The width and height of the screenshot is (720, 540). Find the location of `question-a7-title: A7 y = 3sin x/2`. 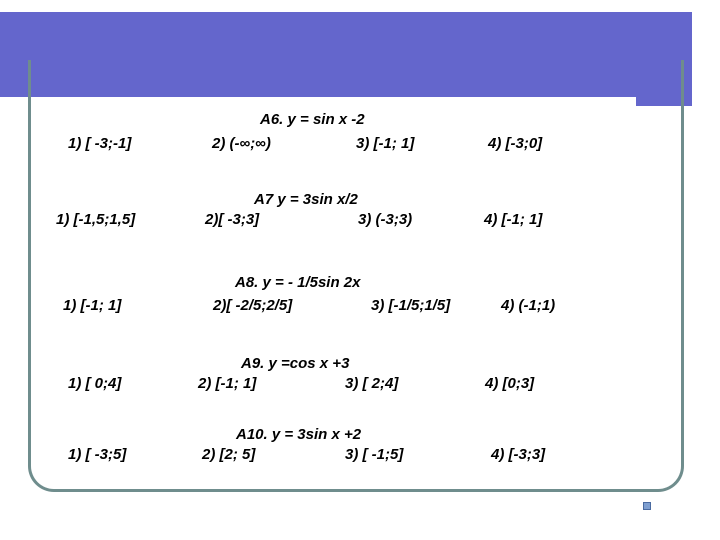

question-a7-title: A7 y = 3sin x/2 is located at coordinates (306, 199).